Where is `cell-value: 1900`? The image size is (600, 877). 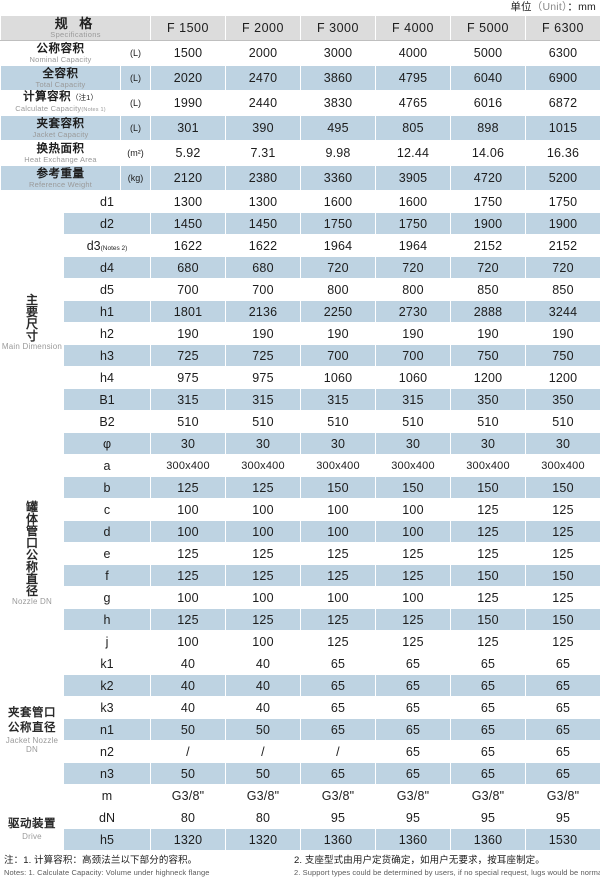
cell-value: 1900 is located at coordinates (562, 223).